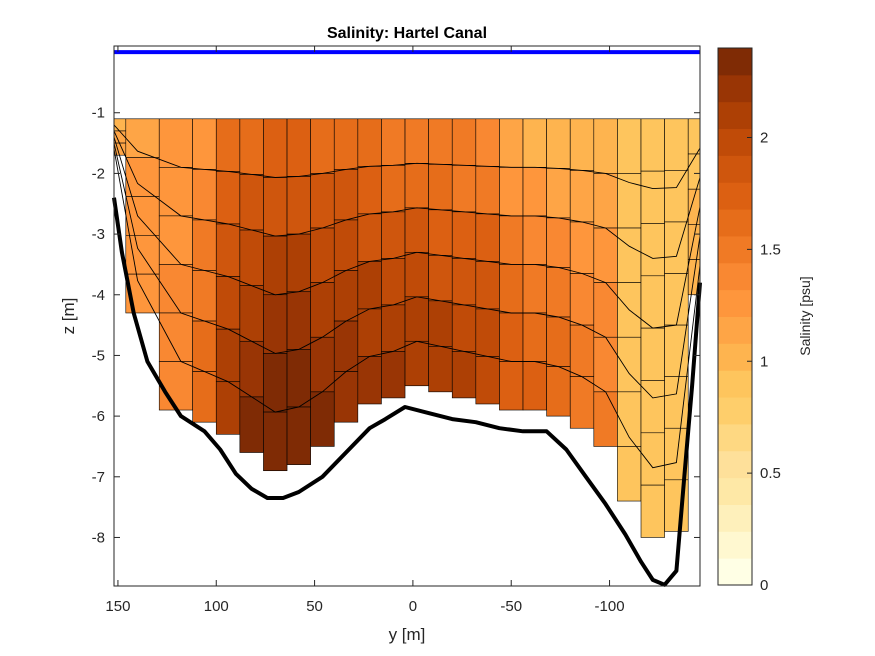 The image size is (875, 656). I want to click on y-tick-label: -2, so click(98, 173).